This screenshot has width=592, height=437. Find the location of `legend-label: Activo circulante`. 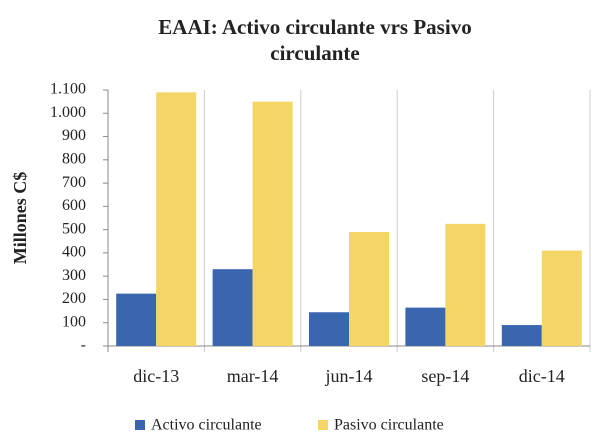

legend-label: Activo circulante is located at coordinates (206, 425).